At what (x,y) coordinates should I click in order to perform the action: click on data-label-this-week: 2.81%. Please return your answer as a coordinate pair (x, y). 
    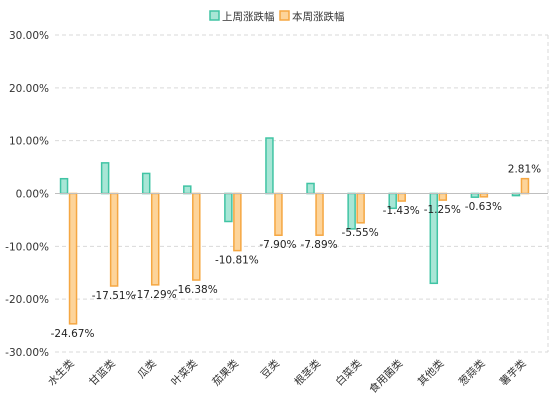
    Looking at the image, I should click on (524, 170).